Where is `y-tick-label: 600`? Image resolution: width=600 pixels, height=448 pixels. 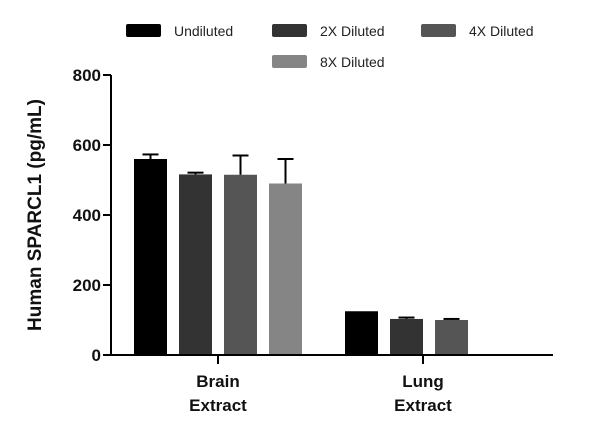 y-tick-label: 600 is located at coordinates (87, 145).